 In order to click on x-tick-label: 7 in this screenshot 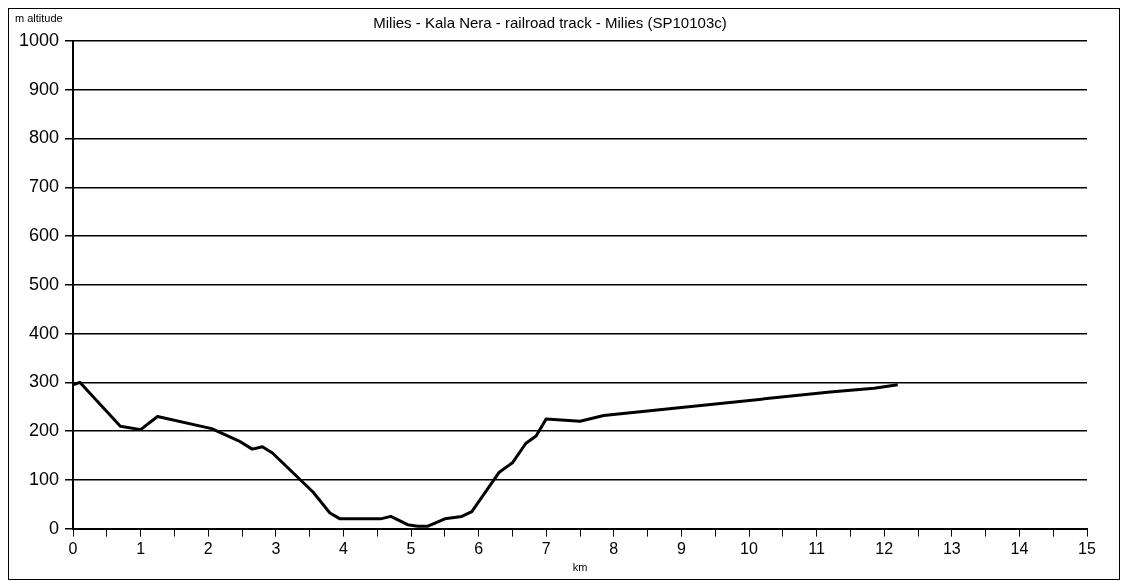, I will do `click(546, 548)`.